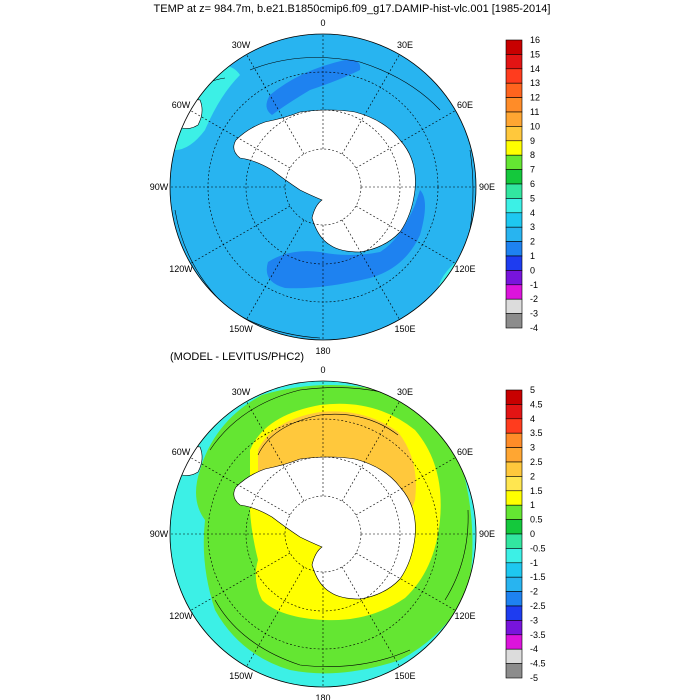 This screenshot has height=700, width=700. What do you see at coordinates (536, 520) in the screenshot?
I see `bottom-colorbar-label: 0.5` at bounding box center [536, 520].